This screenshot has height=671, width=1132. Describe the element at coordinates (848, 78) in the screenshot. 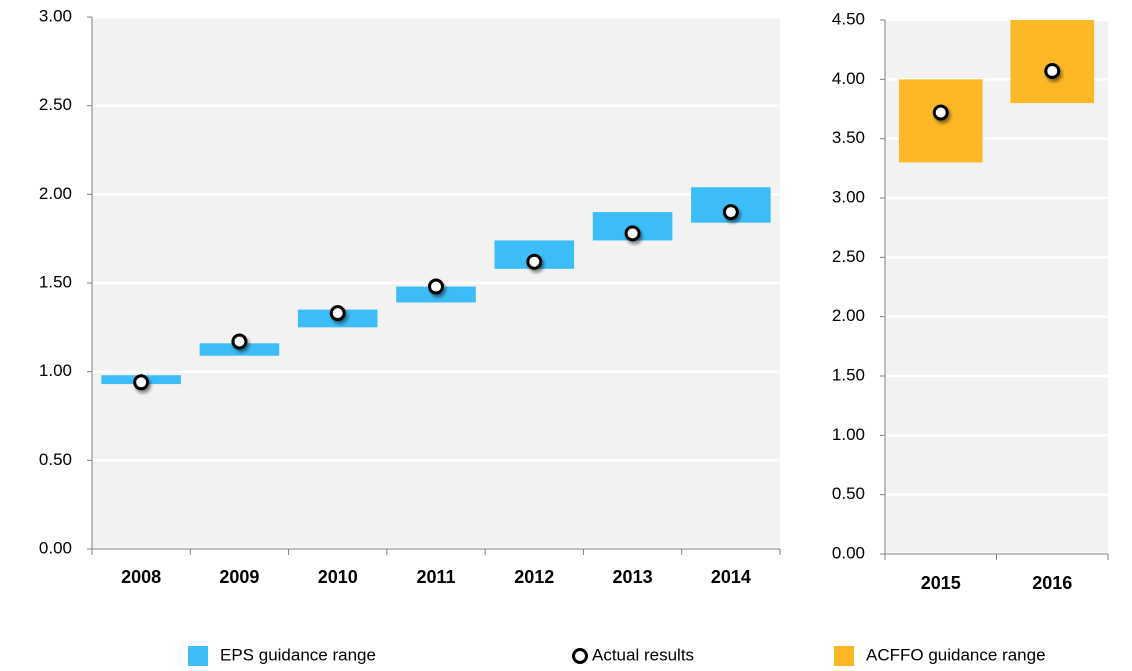

I see `y-tick-label: 4.00` at that location.